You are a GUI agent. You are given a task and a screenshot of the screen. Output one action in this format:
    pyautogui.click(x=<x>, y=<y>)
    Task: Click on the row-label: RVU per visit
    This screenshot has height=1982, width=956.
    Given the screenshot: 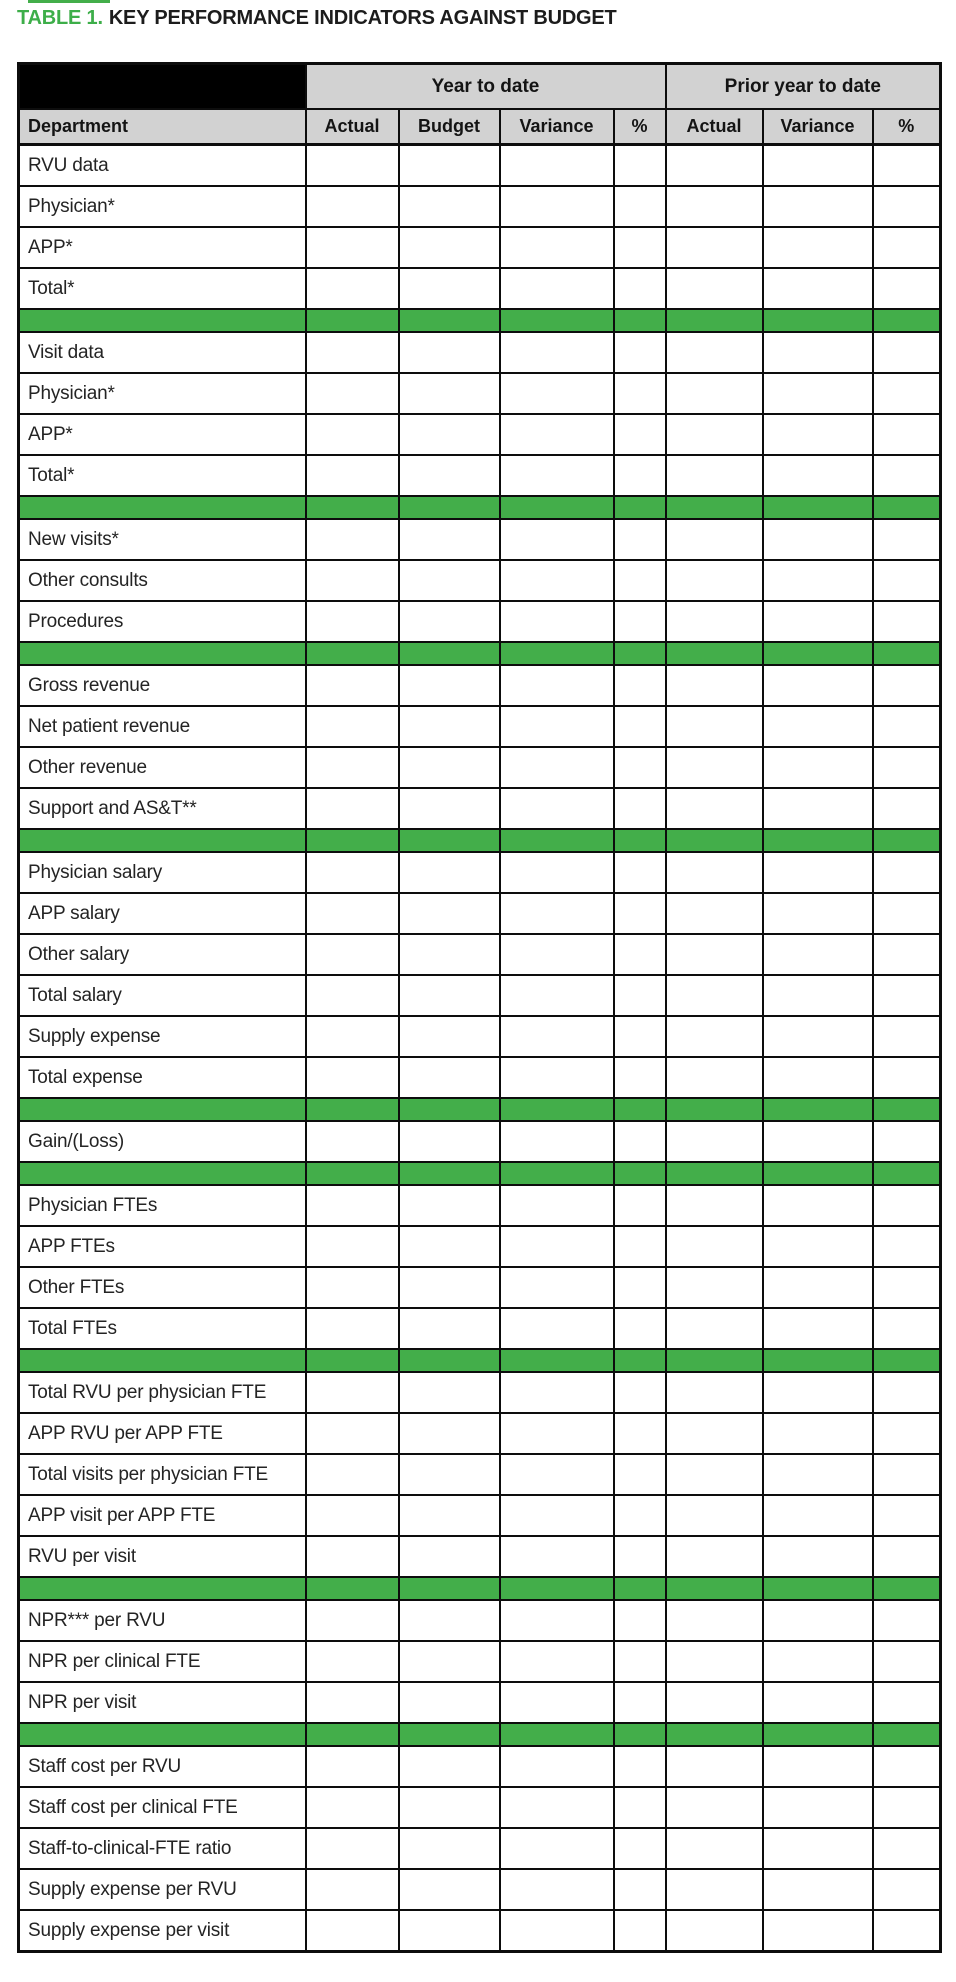 What is the action you would take?
    pyautogui.click(x=162, y=1556)
    